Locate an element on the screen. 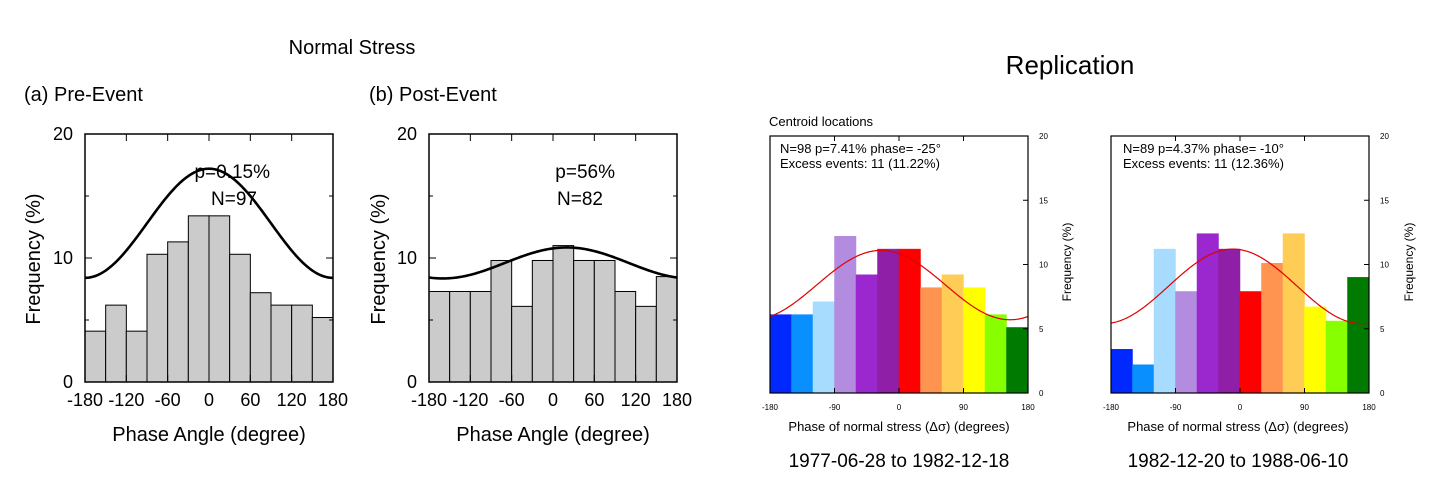  panel-c-bars is located at coordinates (899, 314).